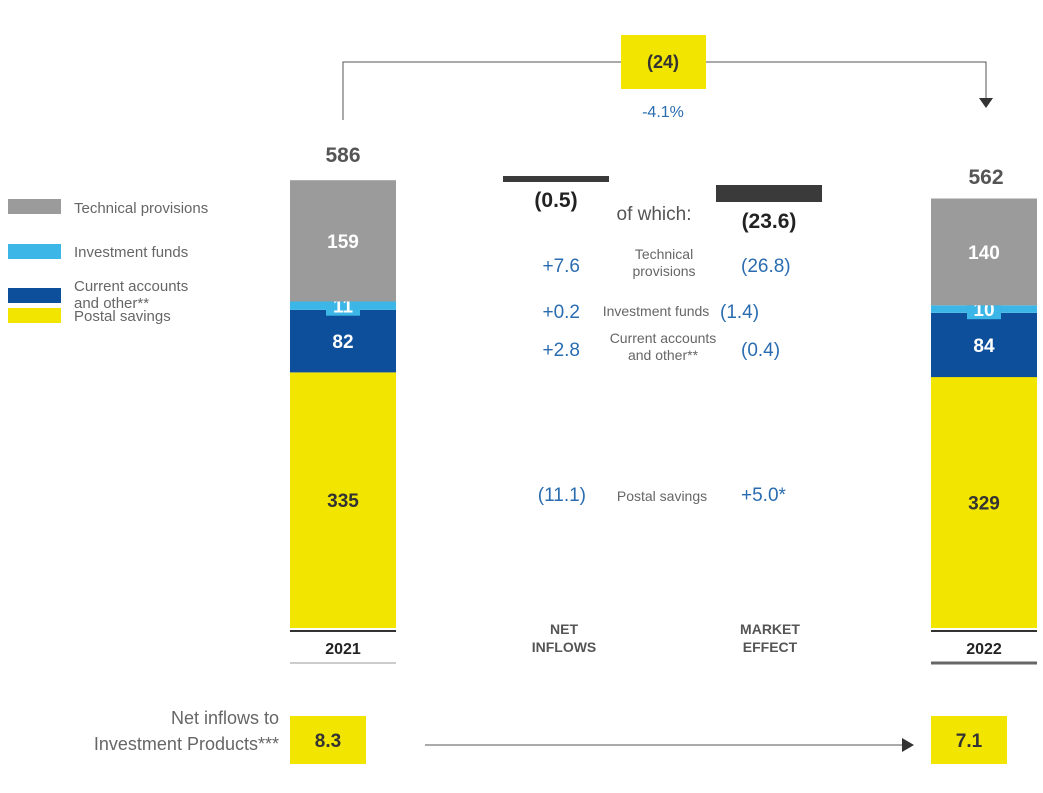 This screenshot has height=793, width=1043. What do you see at coordinates (34, 315) in the screenshot?
I see `legend-swatch-postal-savings` at bounding box center [34, 315].